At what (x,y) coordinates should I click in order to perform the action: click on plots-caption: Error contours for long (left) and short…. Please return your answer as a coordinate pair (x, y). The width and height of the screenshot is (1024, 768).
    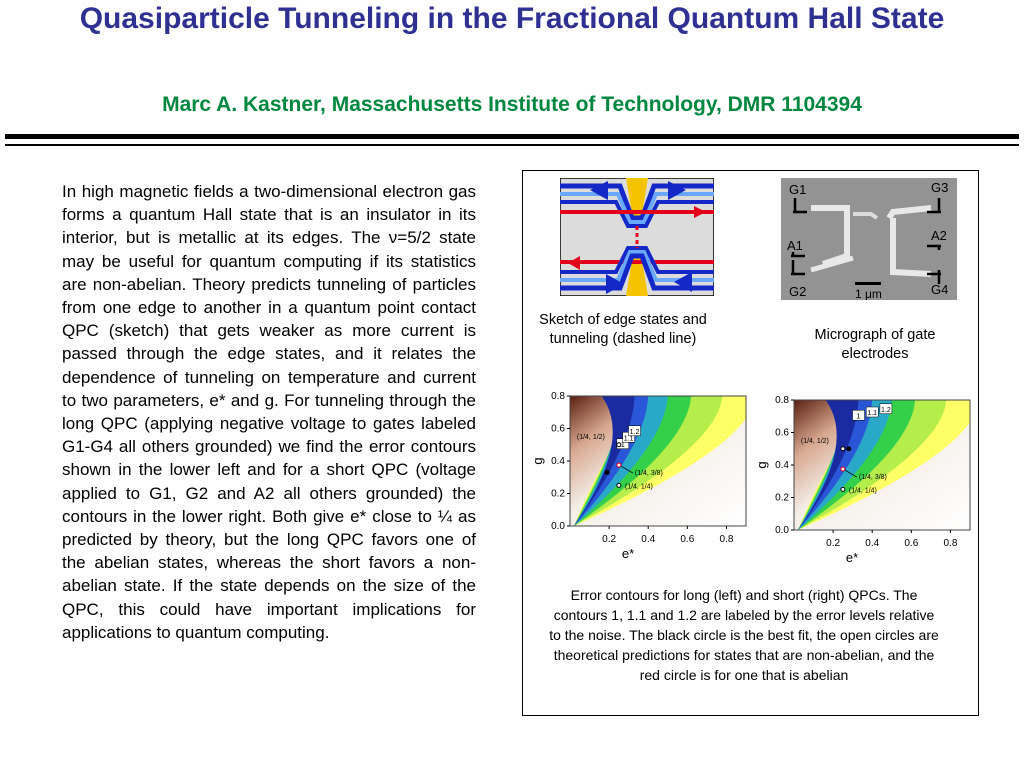
    Looking at the image, I should click on (744, 635).